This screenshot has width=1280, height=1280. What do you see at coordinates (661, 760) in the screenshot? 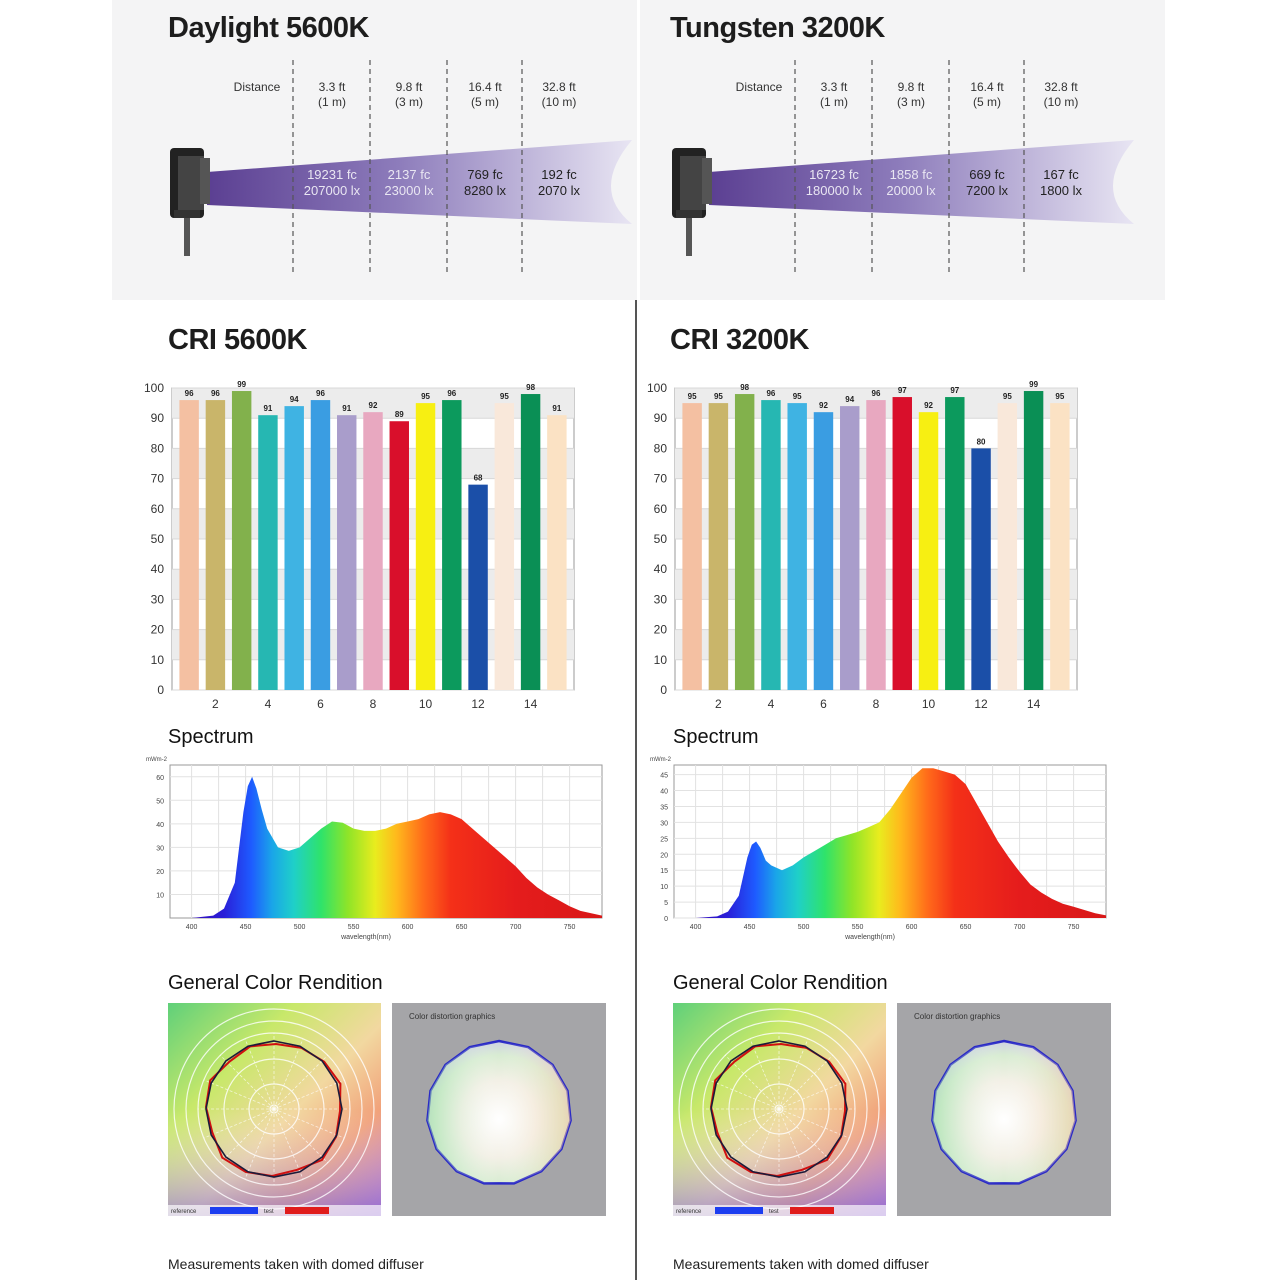
I see `y-axis-label: mWm-2` at bounding box center [661, 760].